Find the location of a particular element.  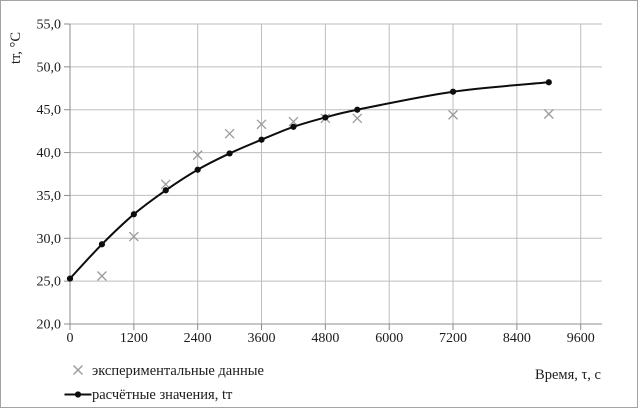

y-tick-label: 45,0 is located at coordinates (49, 110).